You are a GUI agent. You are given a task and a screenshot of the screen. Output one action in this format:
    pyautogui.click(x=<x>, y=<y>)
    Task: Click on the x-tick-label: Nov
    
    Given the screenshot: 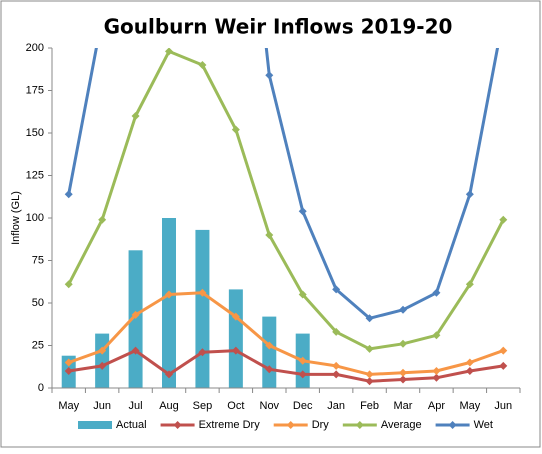 What is the action you would take?
    pyautogui.click(x=270, y=406)
    